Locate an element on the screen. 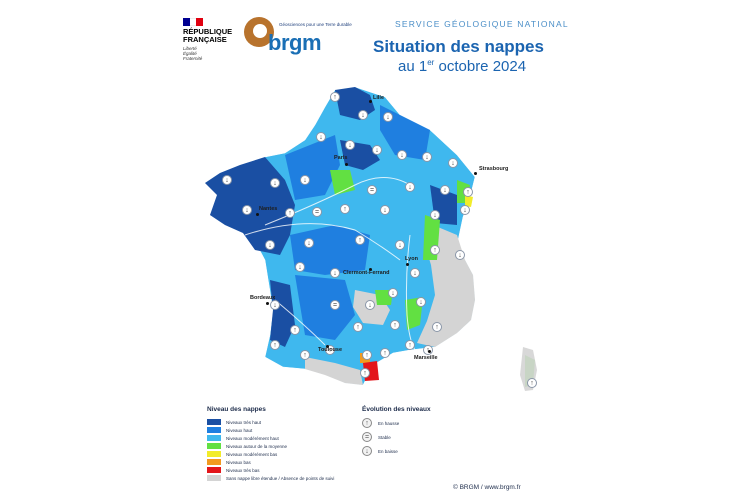 Image resolution: width=747 pixels, height=497 pixels. city-label-lille: Lille is located at coordinates (379, 98).